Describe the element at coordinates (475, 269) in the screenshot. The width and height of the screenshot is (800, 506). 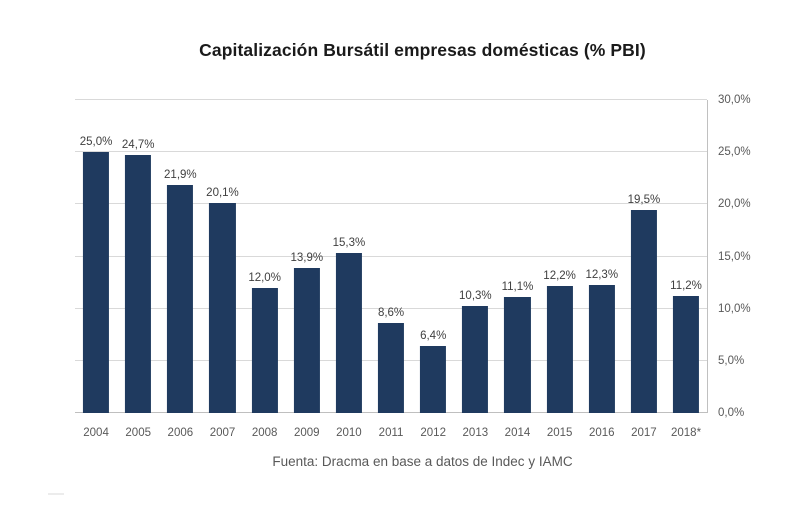
I see `bar-column: 10,3% 2013` at that location.